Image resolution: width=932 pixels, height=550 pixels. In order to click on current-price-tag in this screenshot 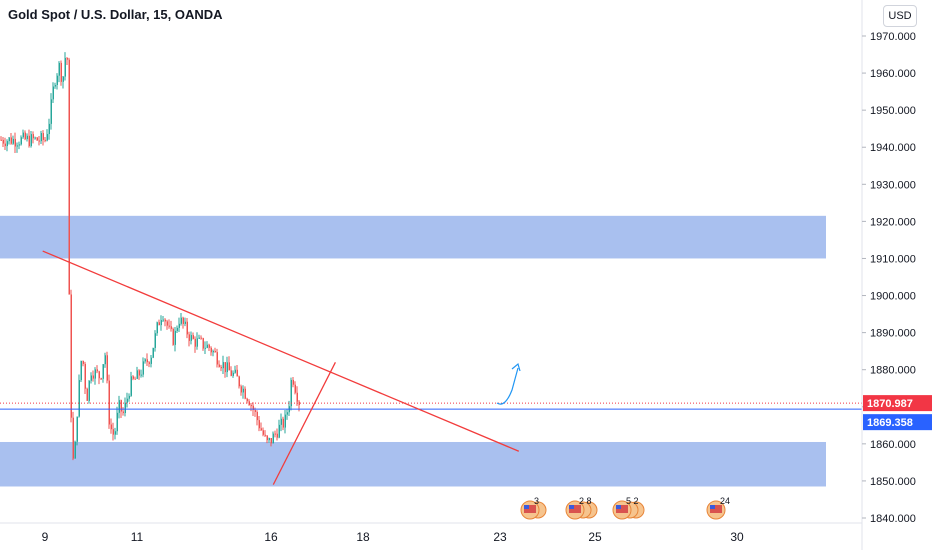, I will do `click(897, 422)`.